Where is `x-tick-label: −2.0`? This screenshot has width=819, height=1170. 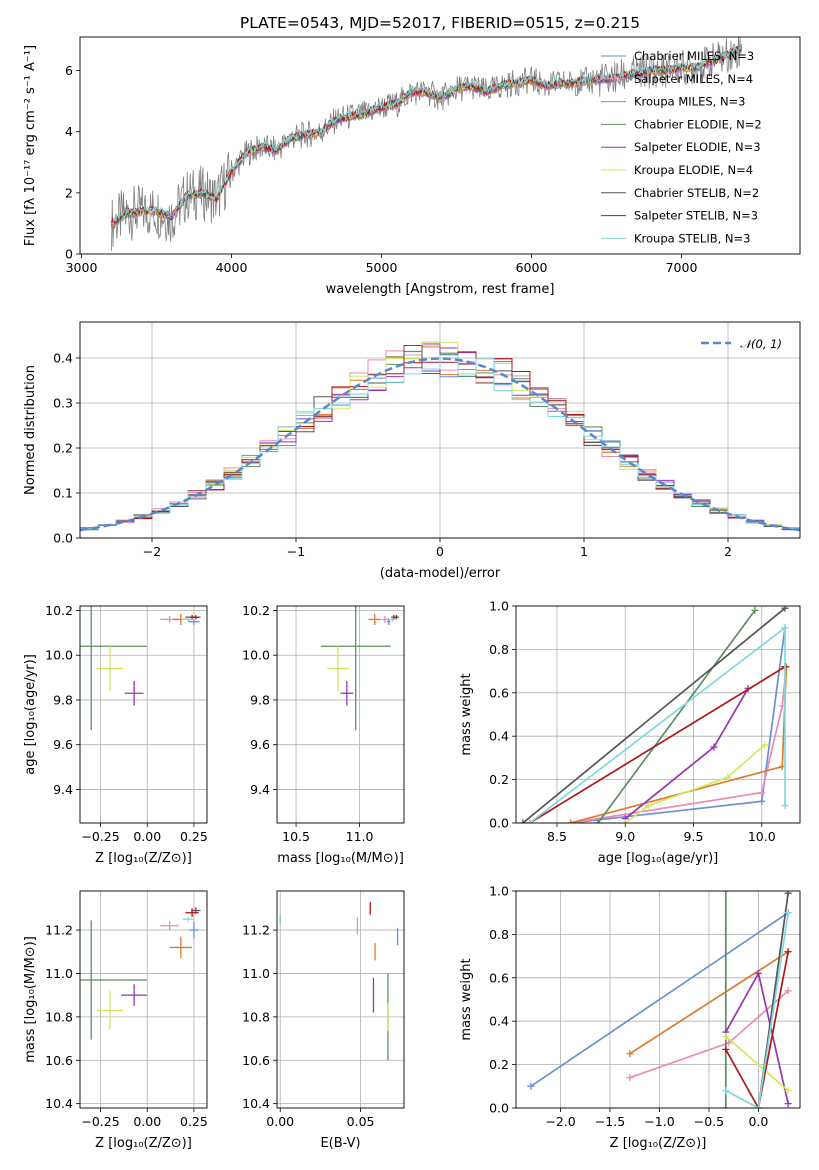
x-tick-label: −2.0 is located at coordinates (560, 1121).